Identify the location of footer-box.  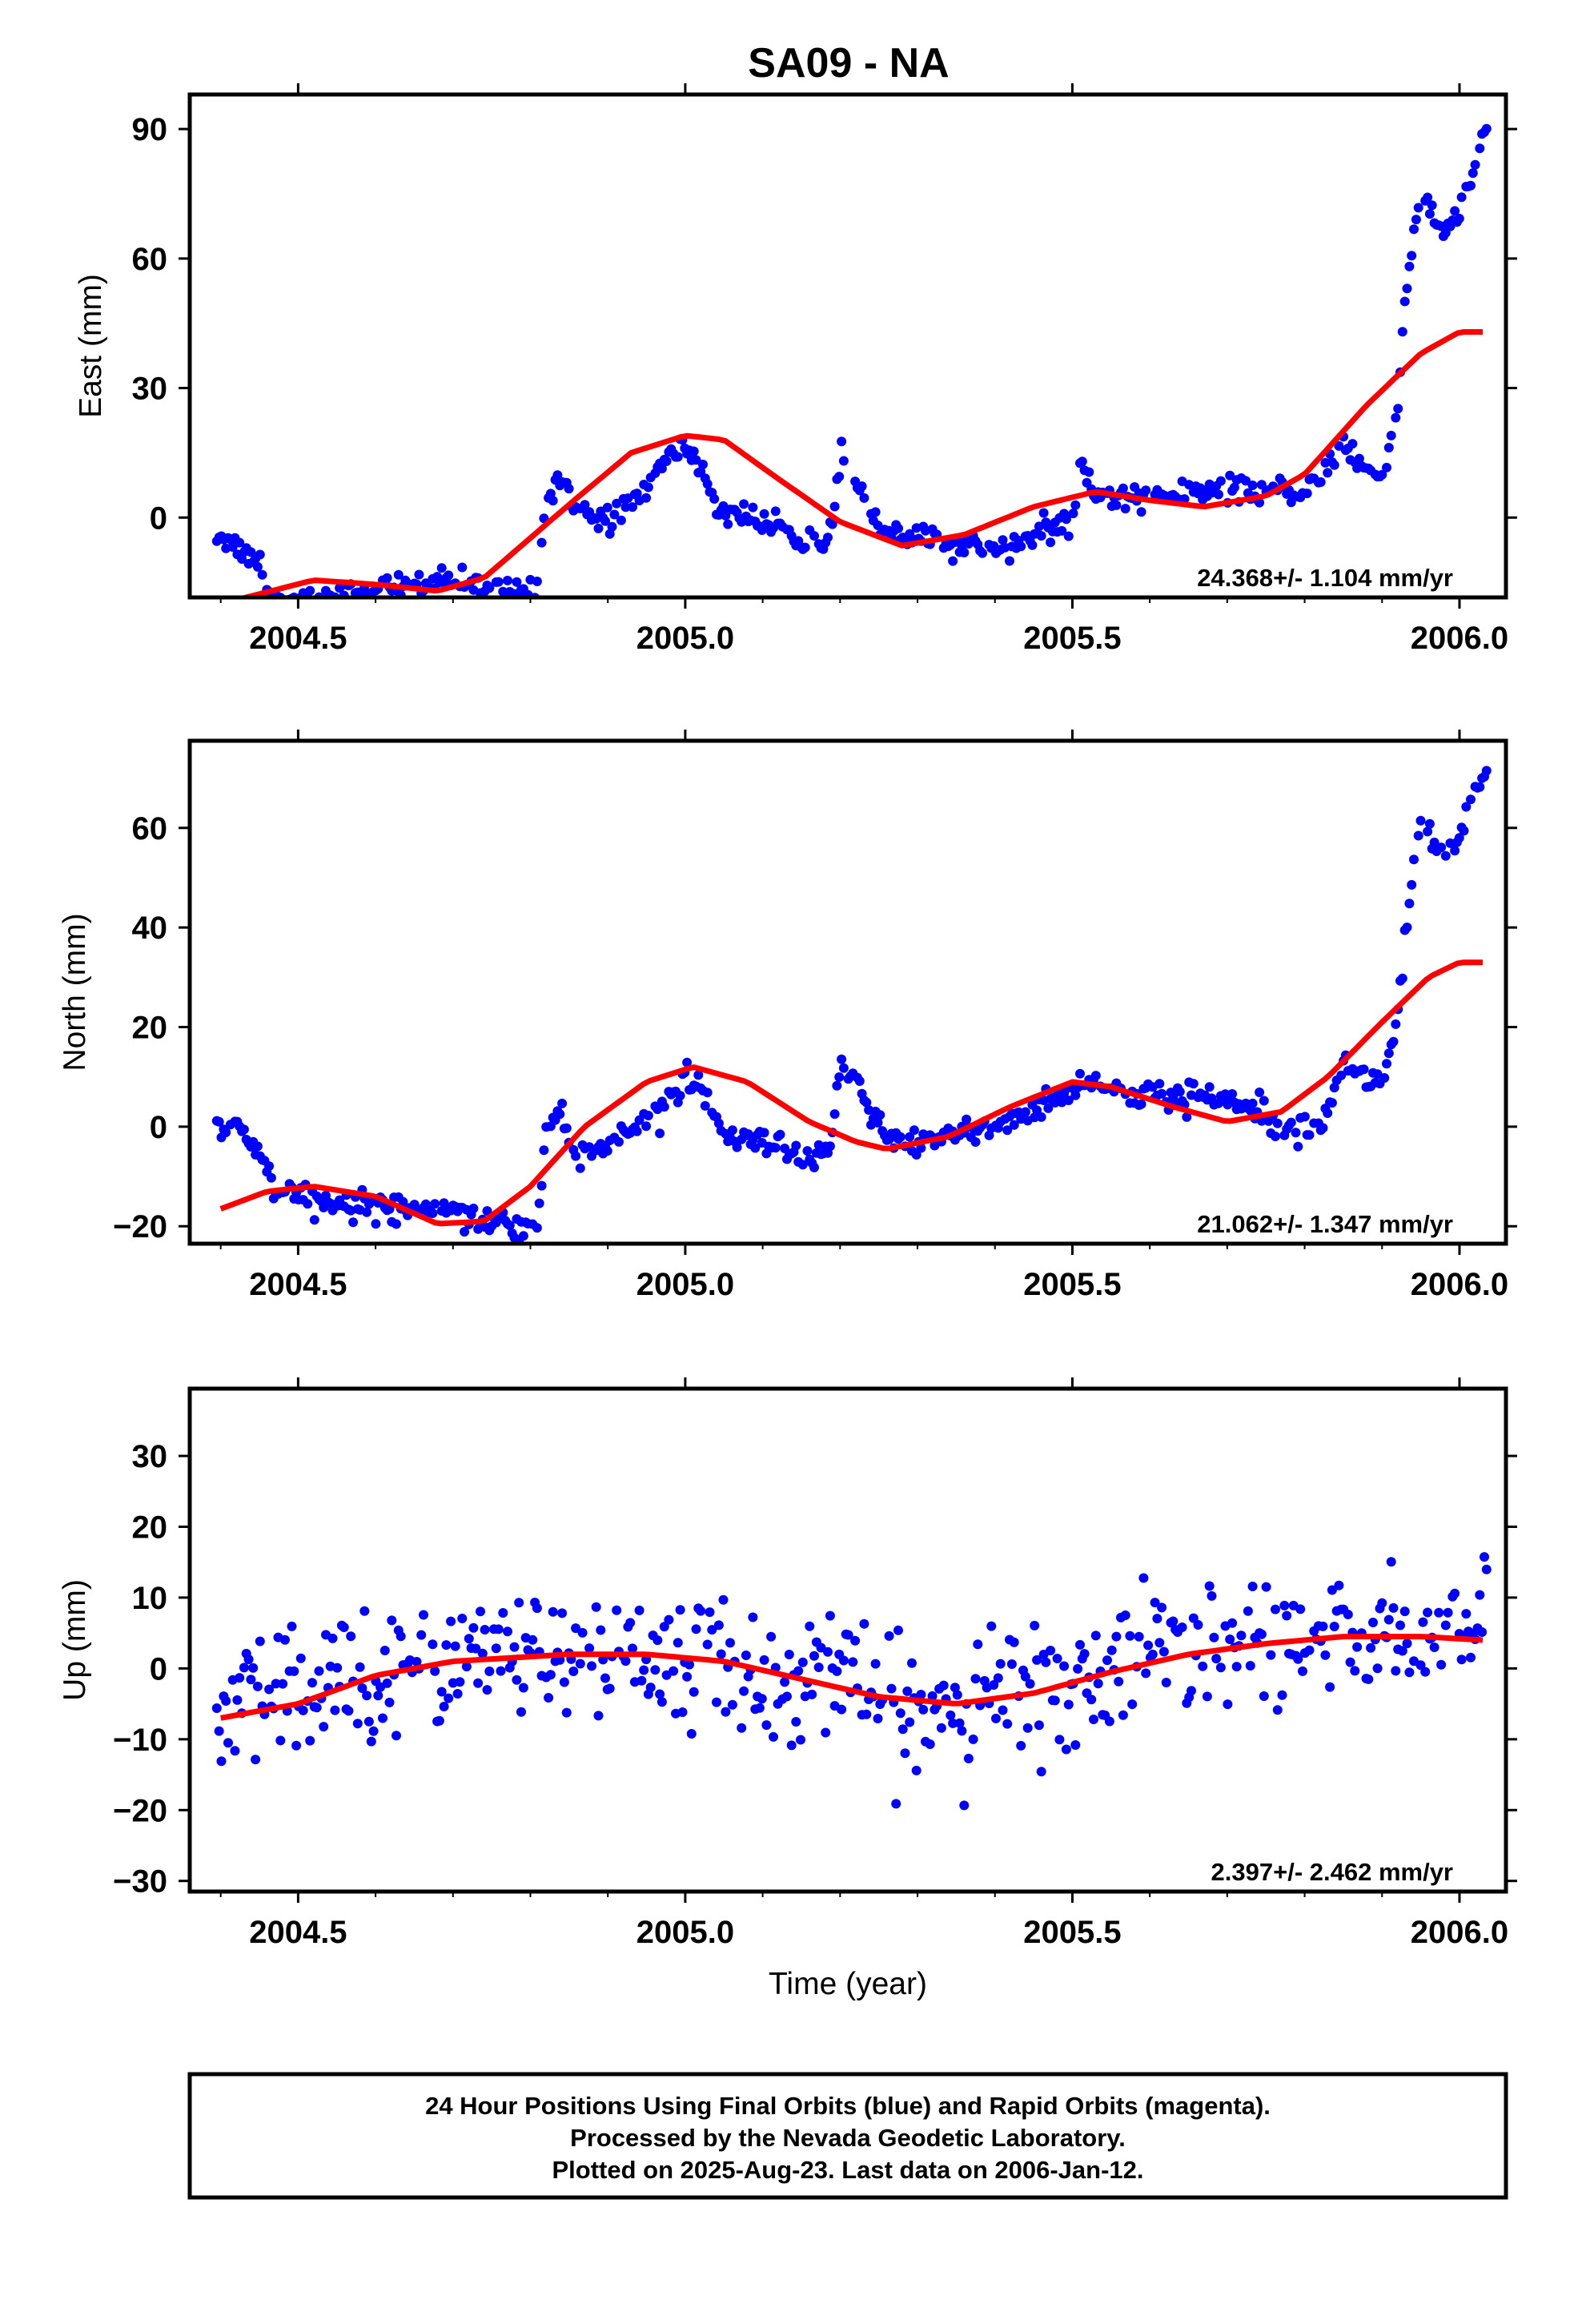
(847, 2136).